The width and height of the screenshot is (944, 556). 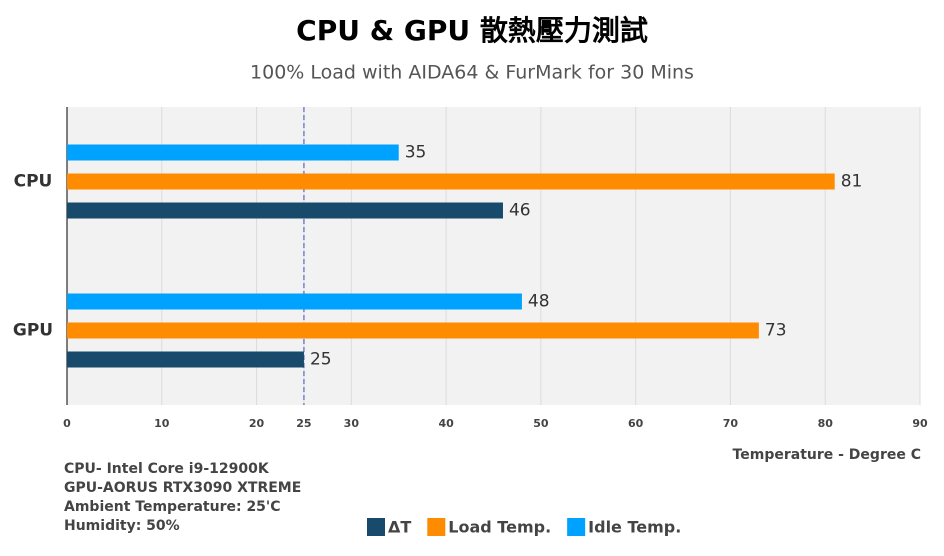 What do you see at coordinates (446, 423) in the screenshot?
I see `x-tick-label: 40` at bounding box center [446, 423].